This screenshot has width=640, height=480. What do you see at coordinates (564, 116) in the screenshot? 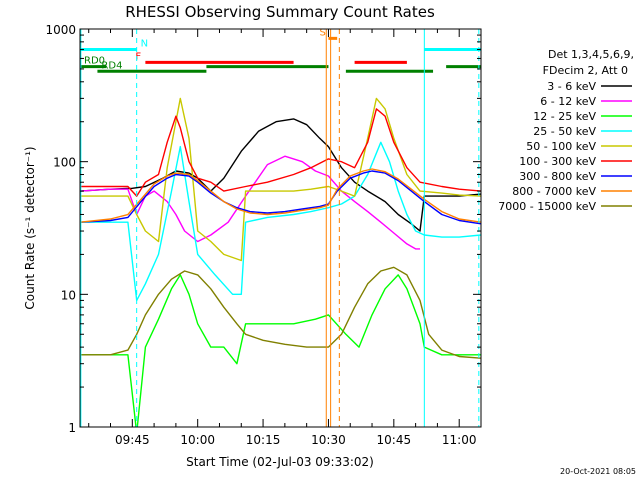
I see `legend-label-12-25-kev: 12 - 25 keV` at bounding box center [564, 116].